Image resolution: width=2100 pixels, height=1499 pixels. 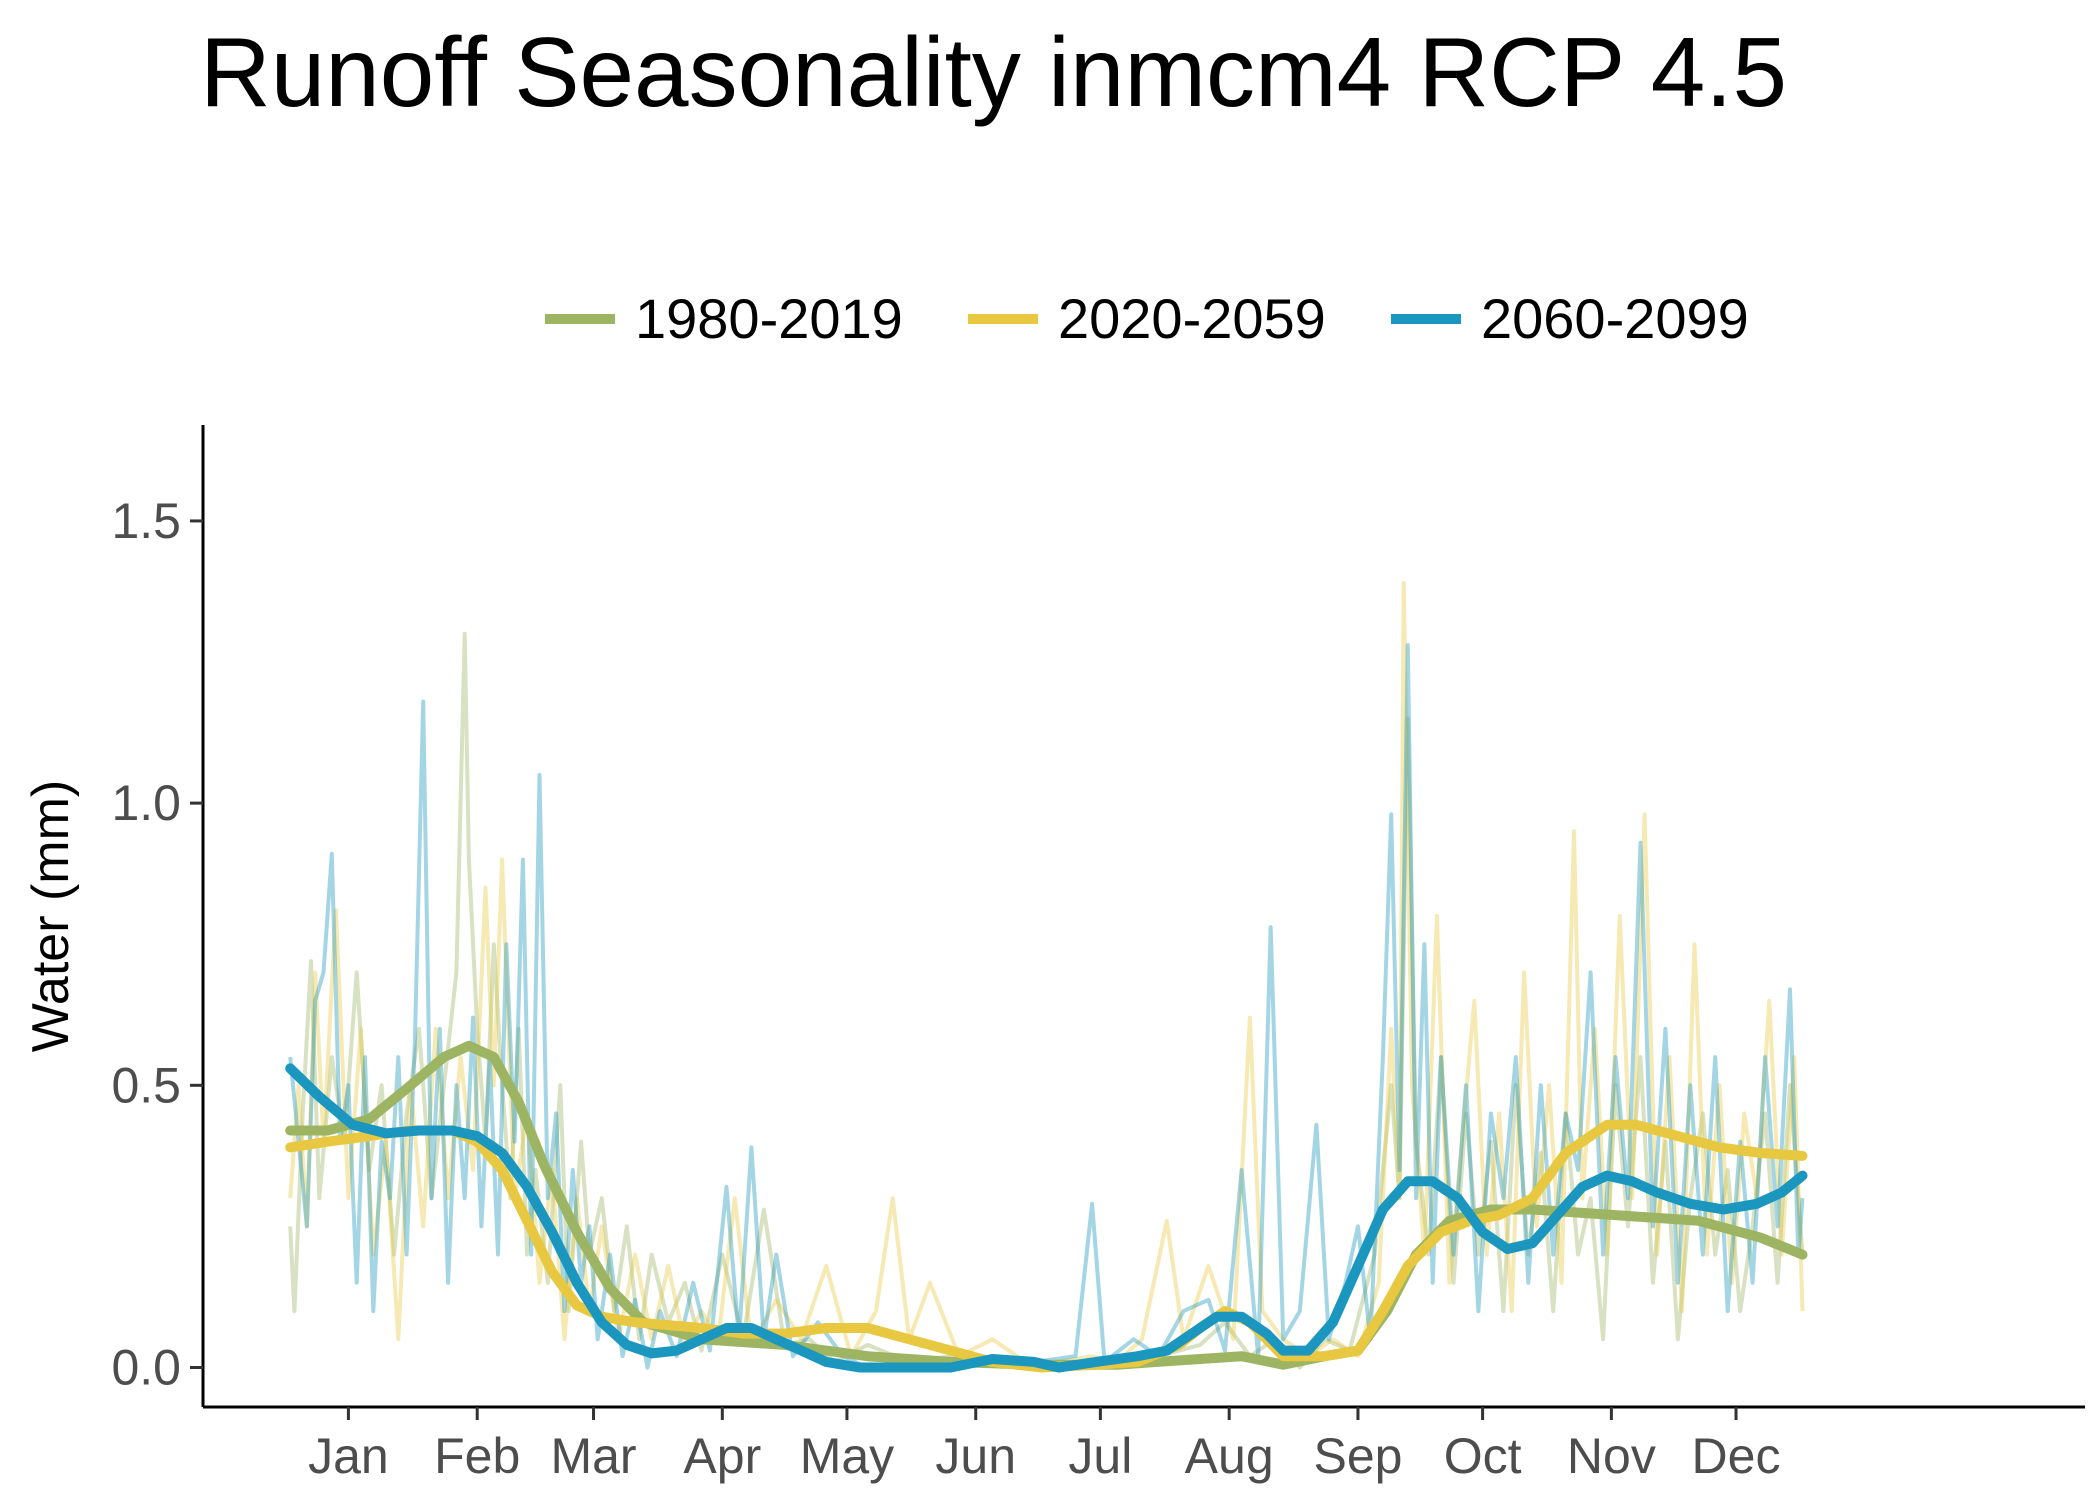 What do you see at coordinates (1192, 318) in the screenshot?
I see `legend-label: 2020-2059` at bounding box center [1192, 318].